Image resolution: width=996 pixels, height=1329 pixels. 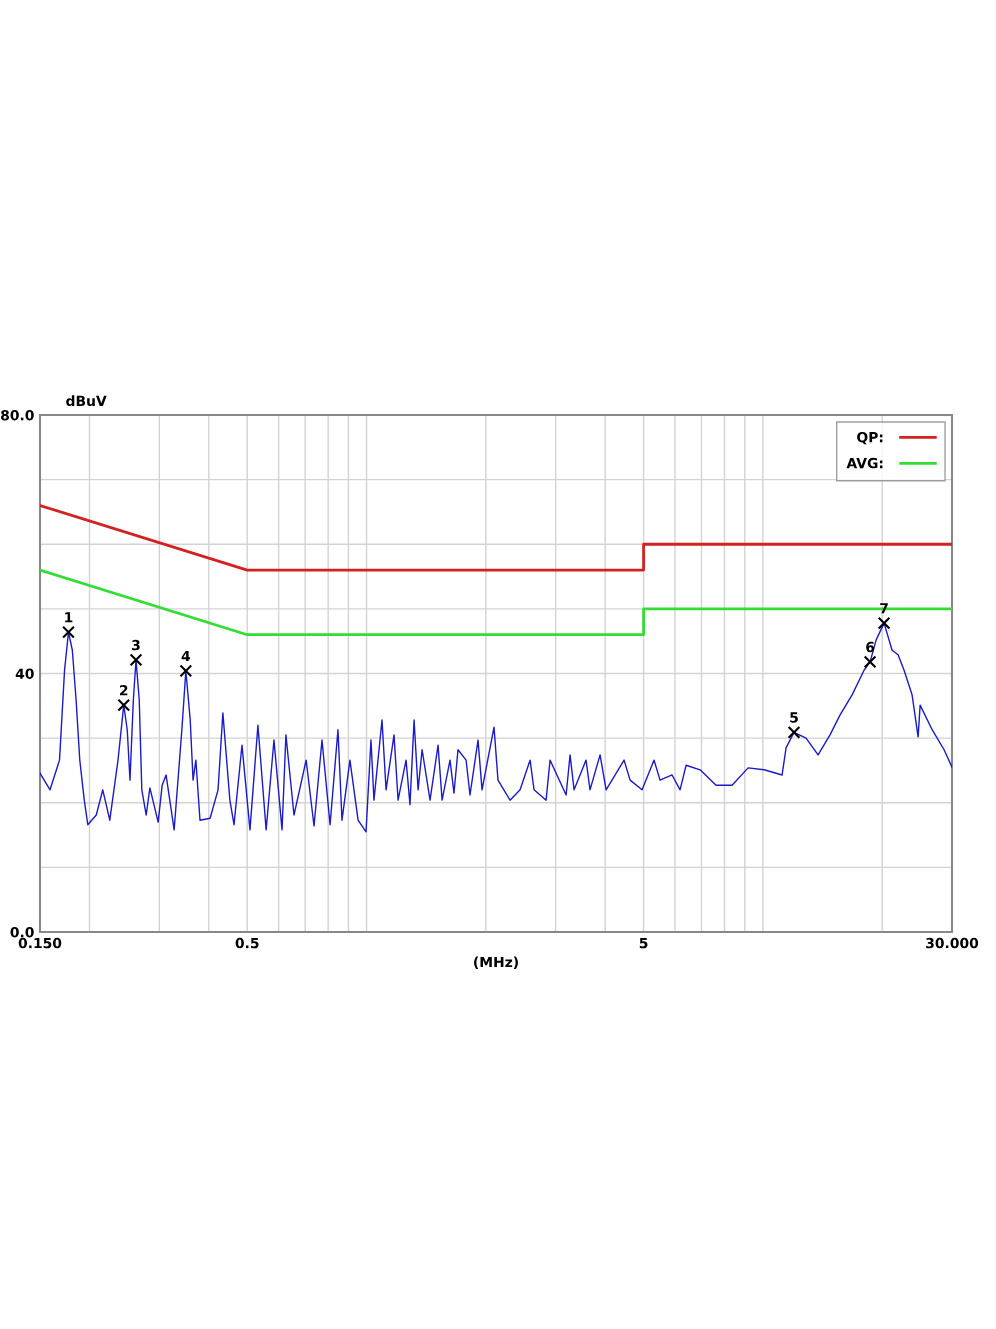 What do you see at coordinates (40, 943) in the screenshot?
I see `x-tick-label: 0.150` at bounding box center [40, 943].